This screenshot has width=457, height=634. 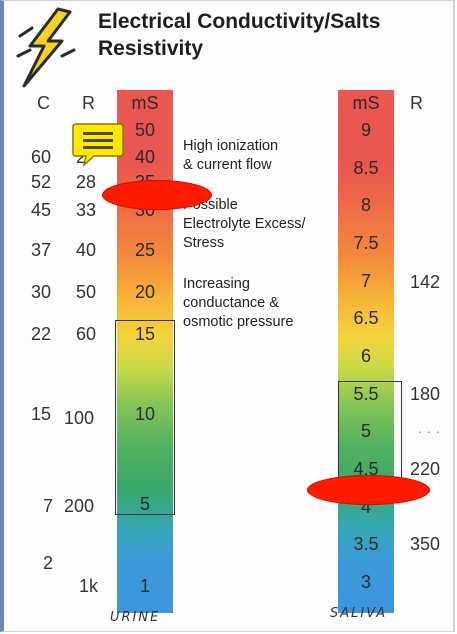 I want to click on r-value-right: 180, so click(x=425, y=394).